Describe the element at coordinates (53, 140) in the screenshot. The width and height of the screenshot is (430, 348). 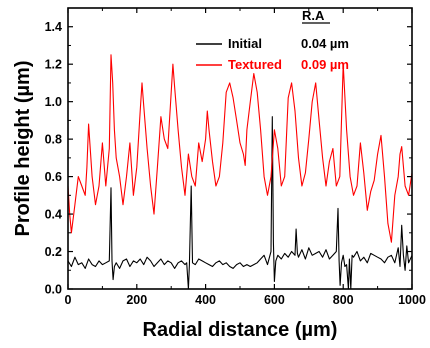
I see `y-tick-label: 0.8` at that location.